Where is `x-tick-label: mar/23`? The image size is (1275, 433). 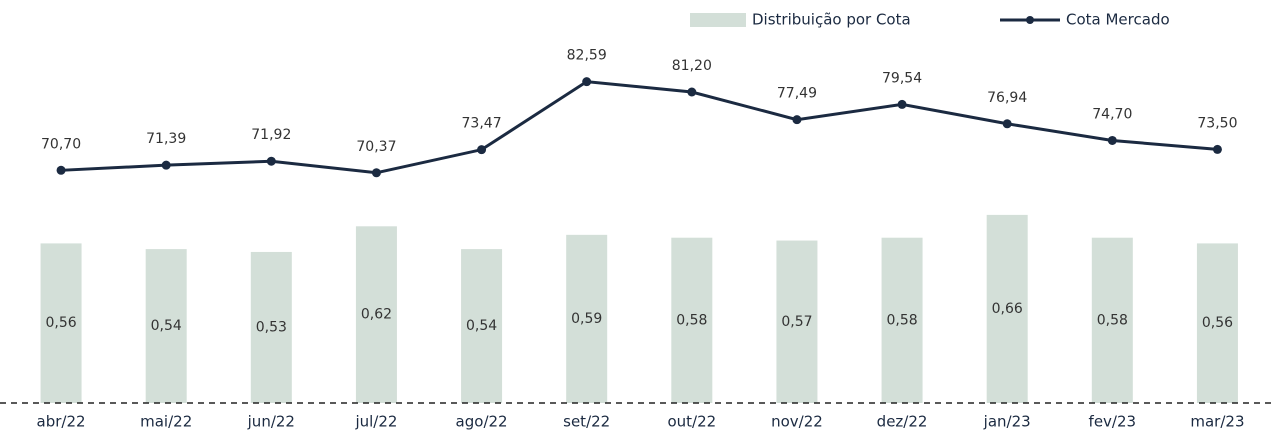 x-tick-label: mar/23 is located at coordinates (1217, 422).